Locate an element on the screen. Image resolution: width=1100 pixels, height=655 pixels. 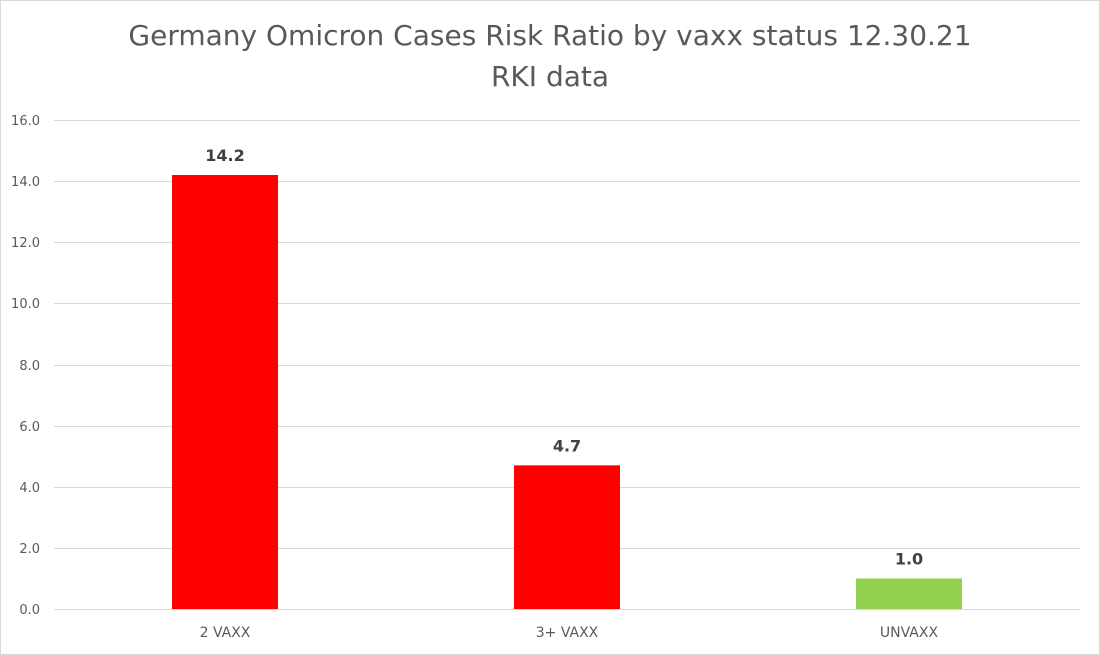
bar-3-vaxx is located at coordinates (567, 537).